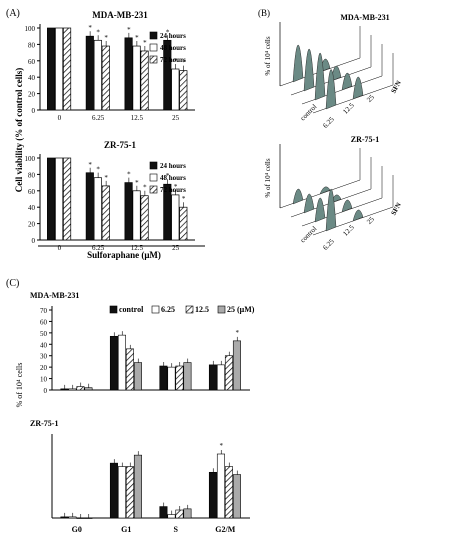  Describe the element at coordinates (19, 130) in the screenshot. I see `panel-a-y-label: Cell viability (% of control cells)` at that location.